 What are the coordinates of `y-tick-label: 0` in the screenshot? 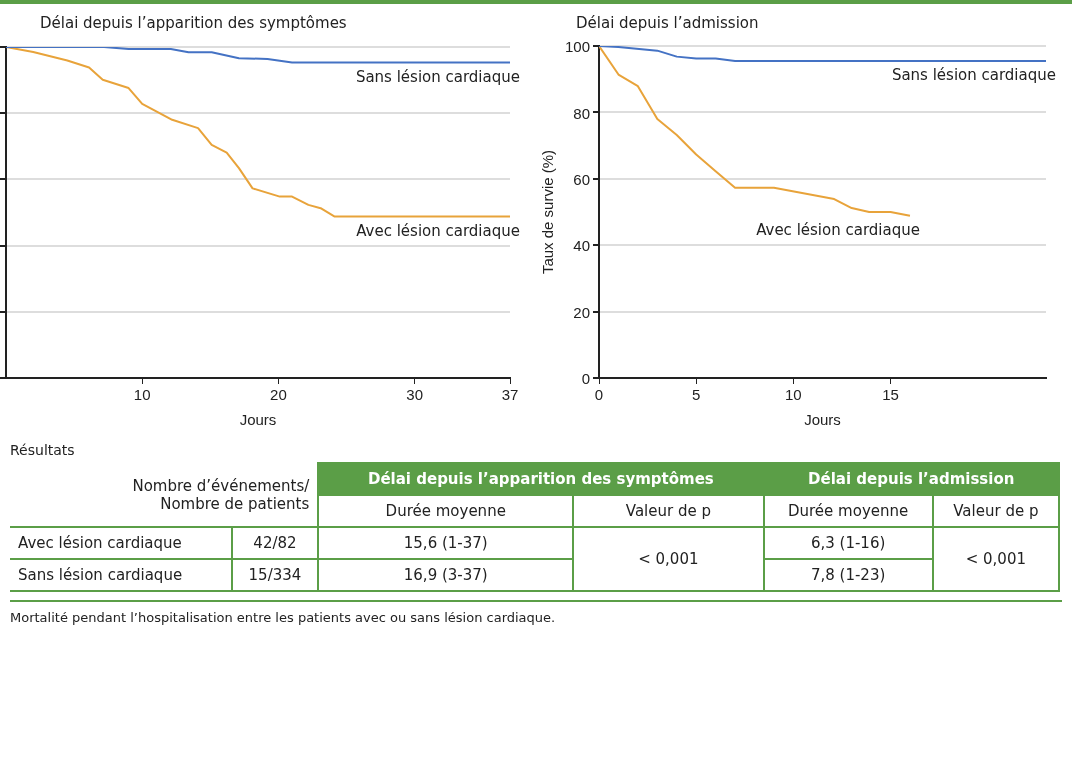 It's located at (586, 379).